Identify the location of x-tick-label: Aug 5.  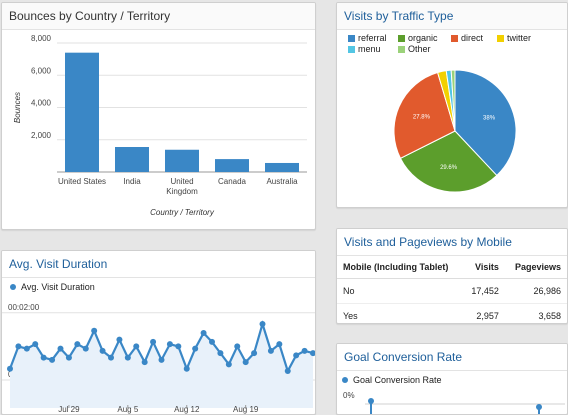
(127, 409).